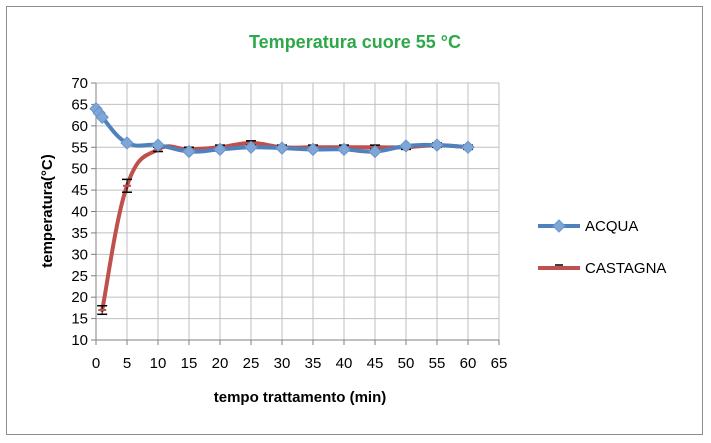 This screenshot has height=443, width=711. What do you see at coordinates (79, 212) in the screenshot?
I see `y-tick-label: 40` at bounding box center [79, 212].